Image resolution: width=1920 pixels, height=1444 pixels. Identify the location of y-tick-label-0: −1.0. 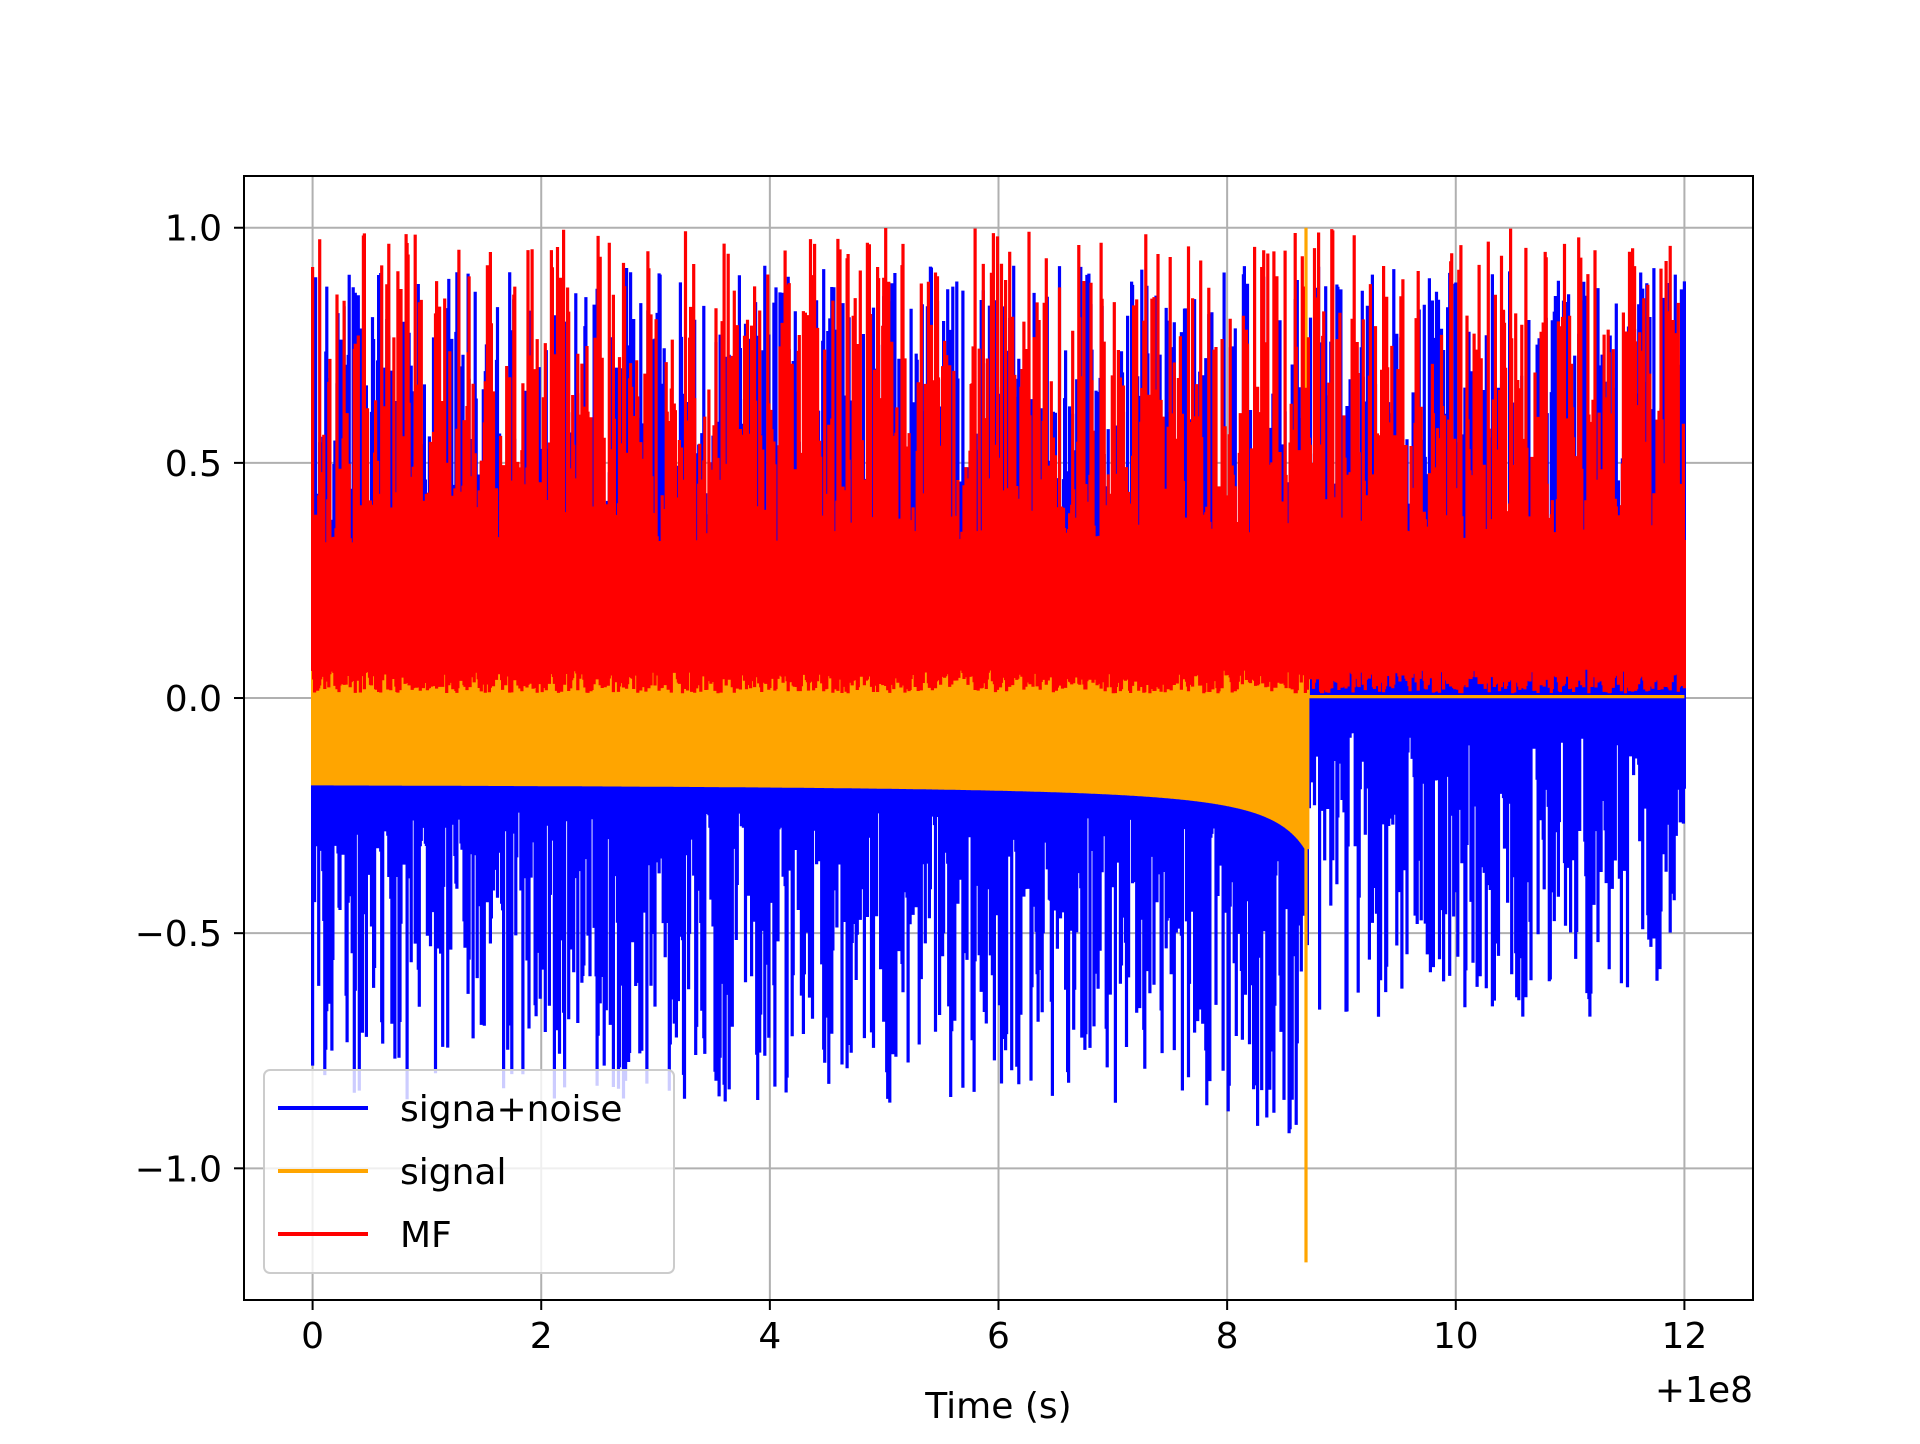
(178, 1169).